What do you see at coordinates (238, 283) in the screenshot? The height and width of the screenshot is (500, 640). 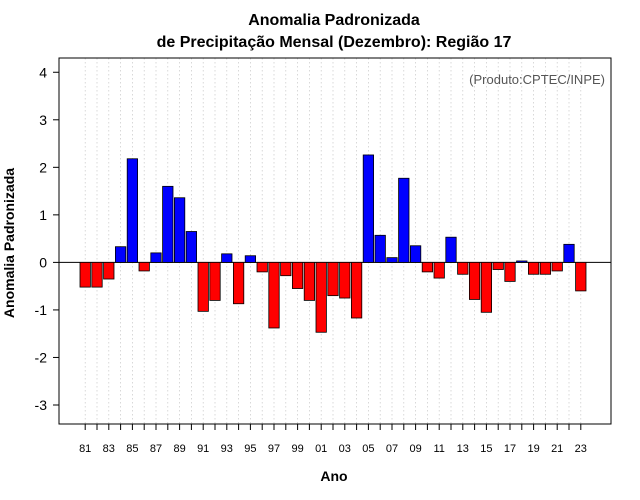 I see `bar-1994` at bounding box center [238, 283].